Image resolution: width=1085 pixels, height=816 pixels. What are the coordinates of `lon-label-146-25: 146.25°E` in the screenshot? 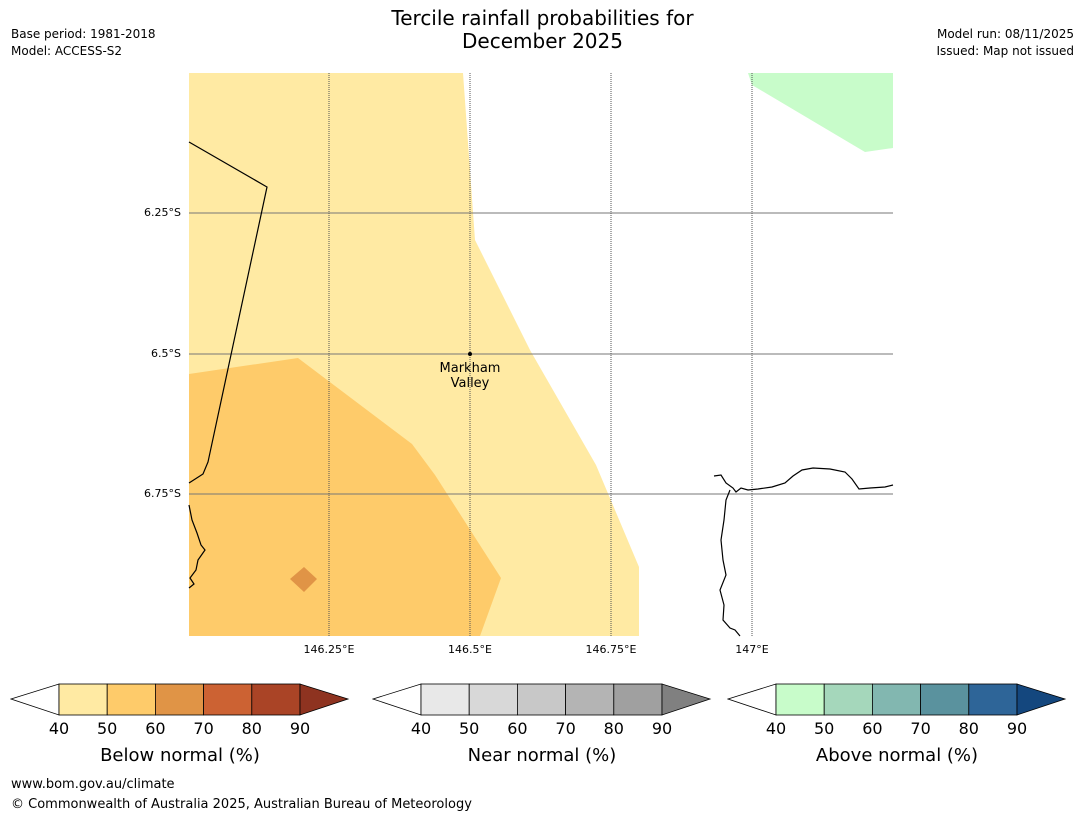 It's located at (329, 649).